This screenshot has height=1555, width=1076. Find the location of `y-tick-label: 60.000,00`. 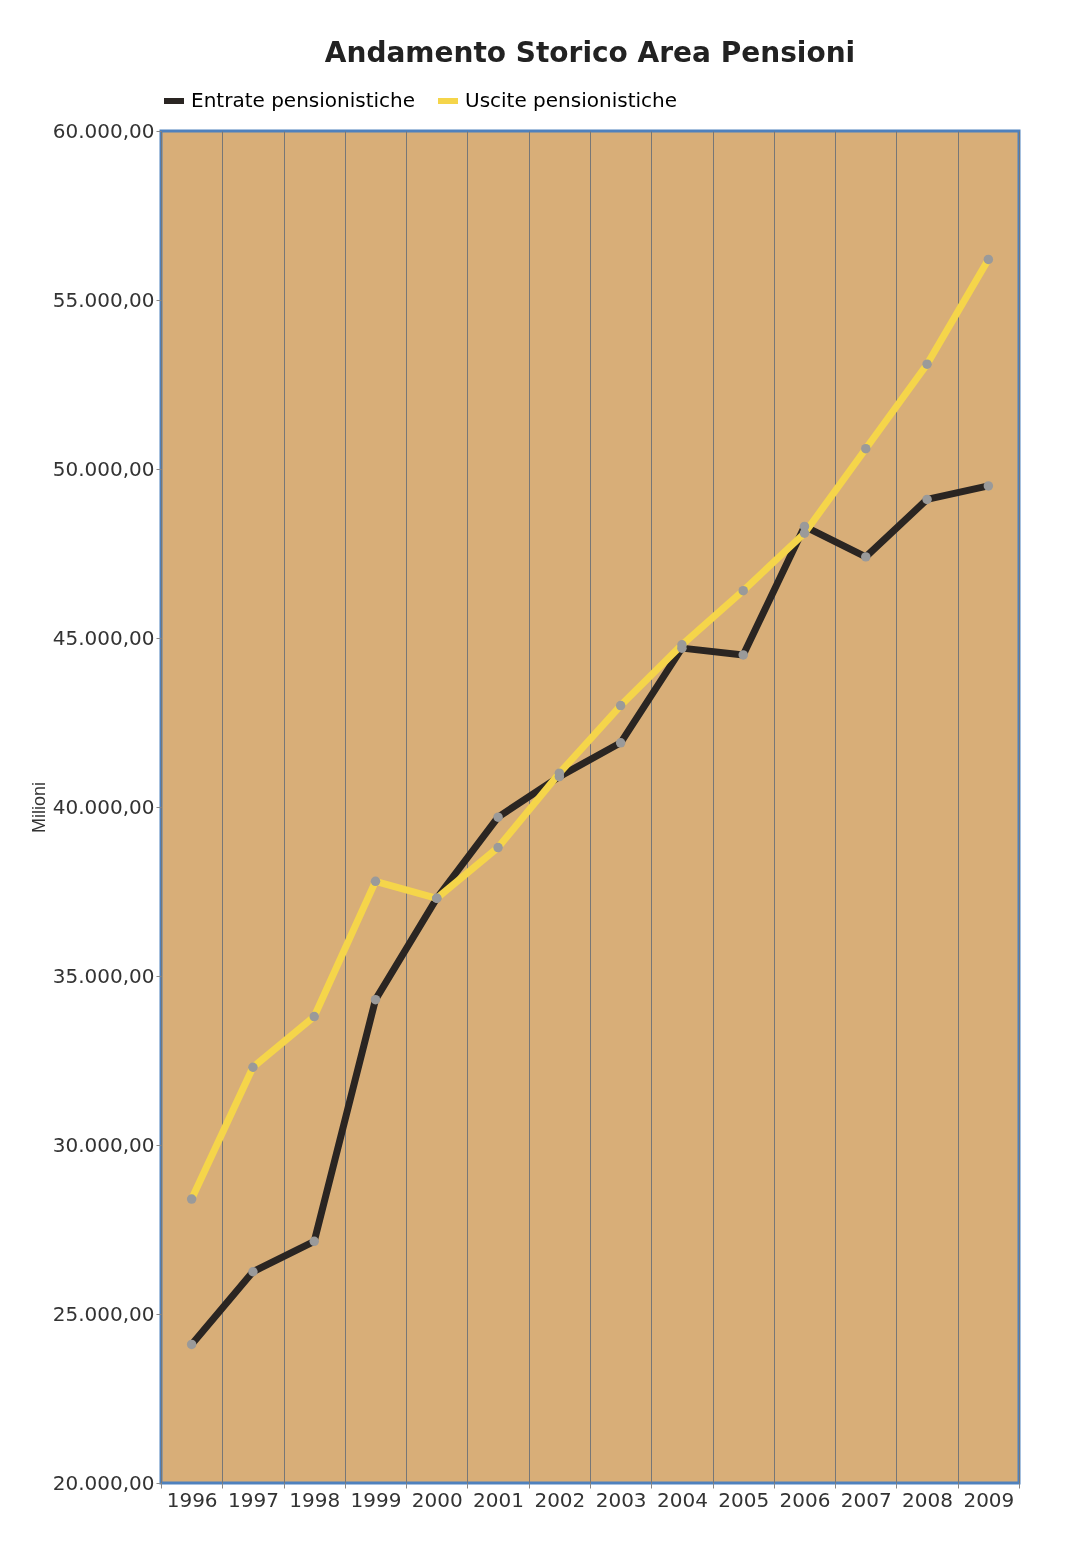

y-tick-label: 60.000,00 is located at coordinates (103, 130).